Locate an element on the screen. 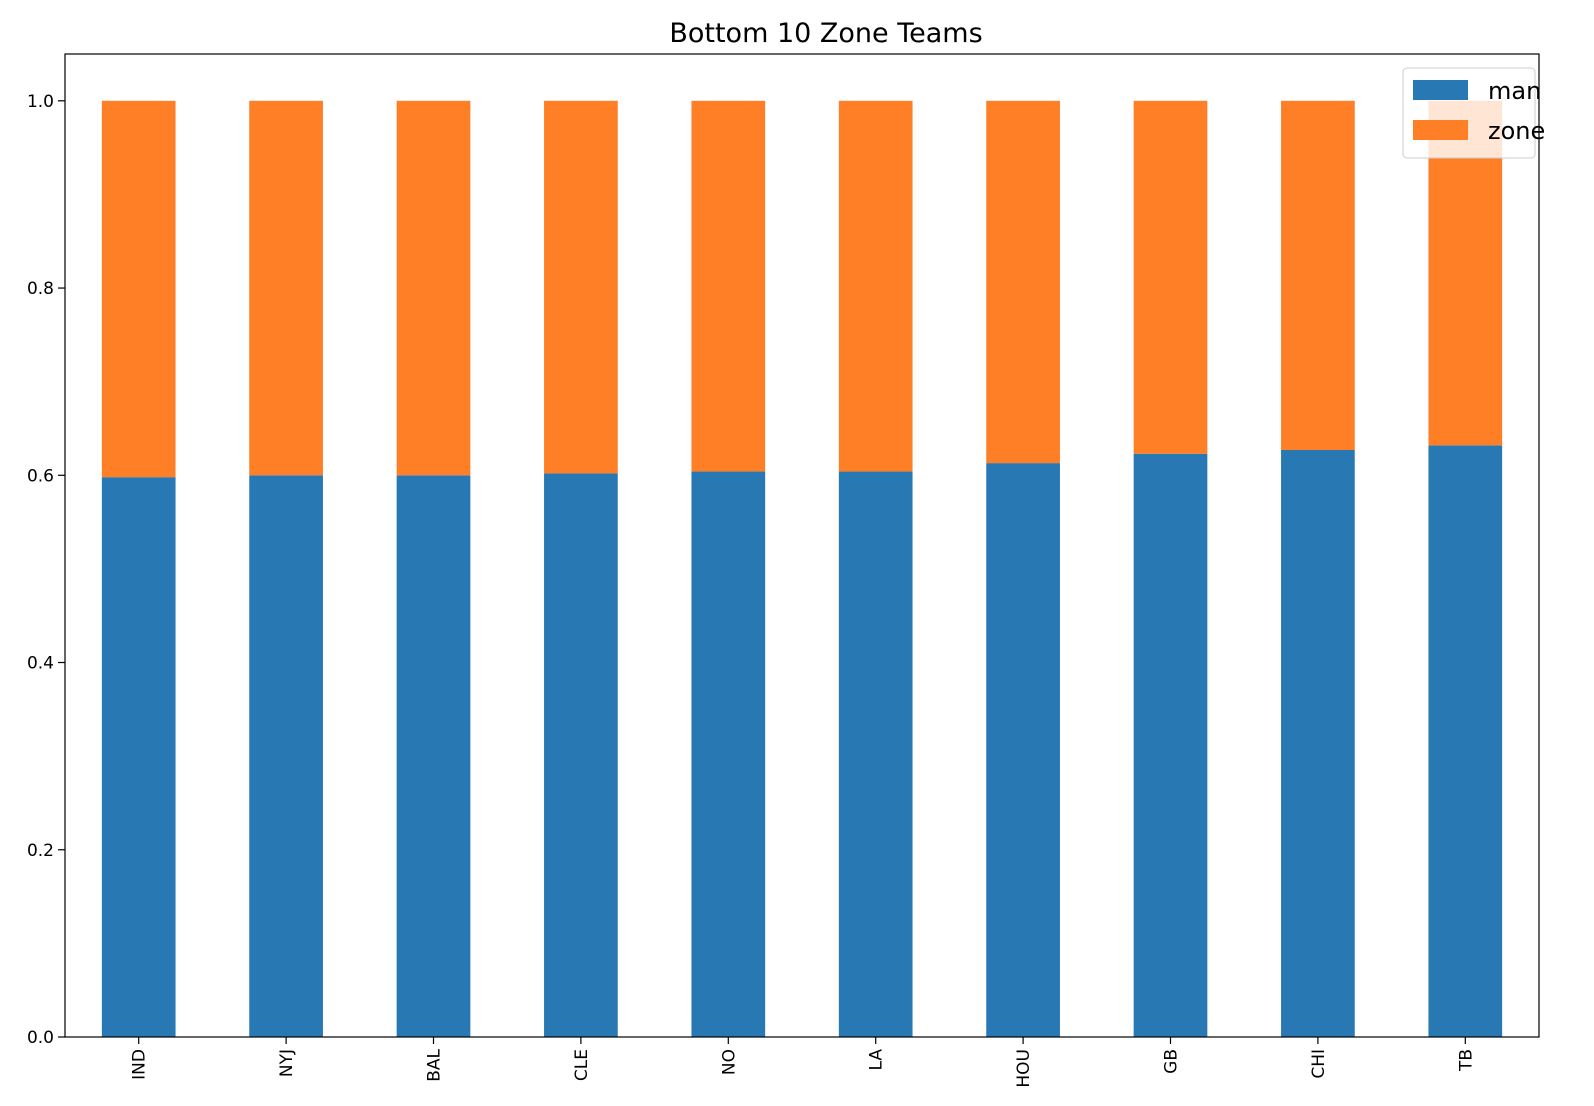  bar-man-gb is located at coordinates (1170, 745).